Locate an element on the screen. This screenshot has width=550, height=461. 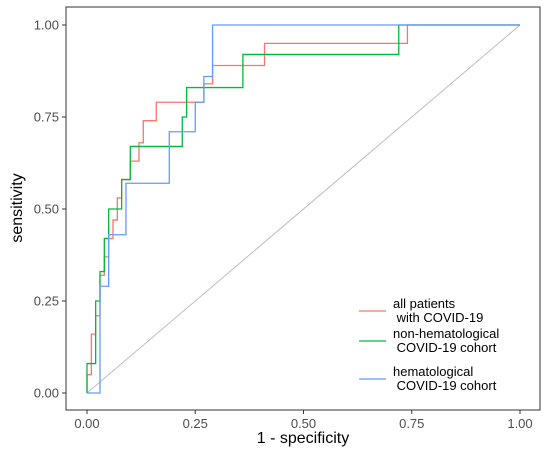
y-tick-label: 1.00 is located at coordinates (46, 25).